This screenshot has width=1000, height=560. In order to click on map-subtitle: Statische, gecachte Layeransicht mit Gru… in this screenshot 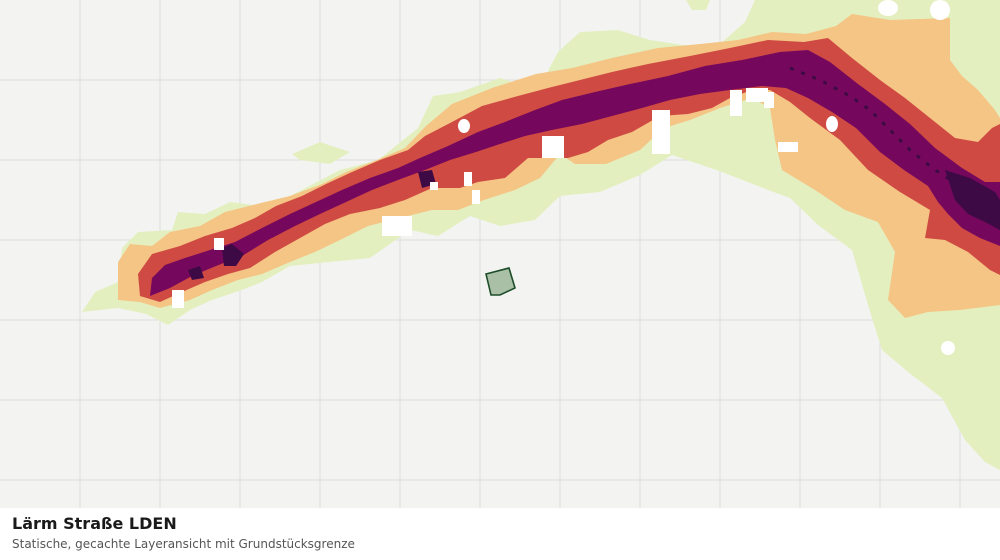, I will do `click(183, 544)`.